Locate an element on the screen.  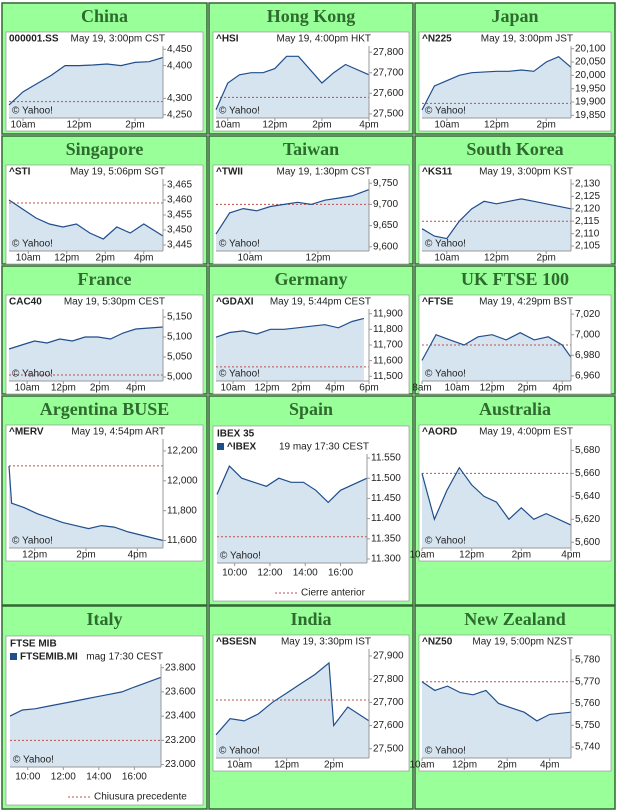
chart-title: IBEX 35 is located at coordinates (236, 434).